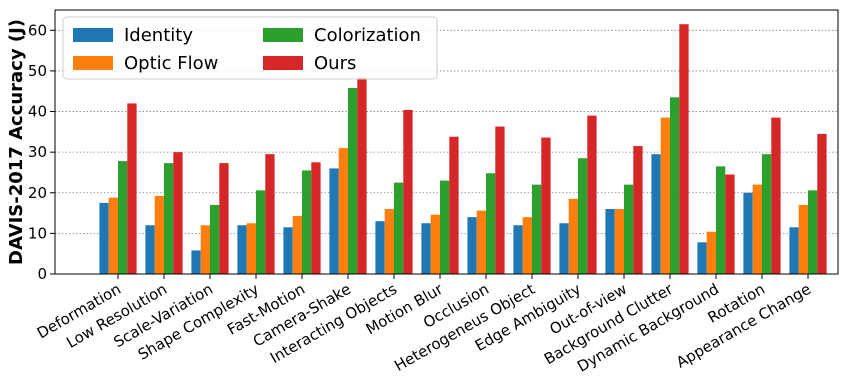 The height and width of the screenshot is (378, 860). Describe the element at coordinates (335, 63) in the screenshot. I see `legend-label: Ours` at that location.